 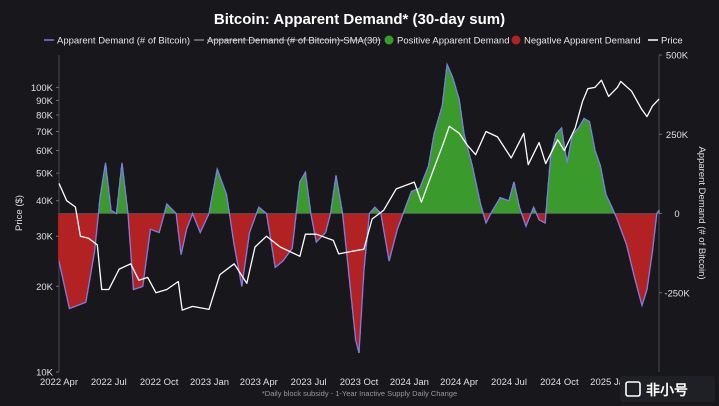 I want to click on x-tick-label: 2023 Jan, so click(x=209, y=382).